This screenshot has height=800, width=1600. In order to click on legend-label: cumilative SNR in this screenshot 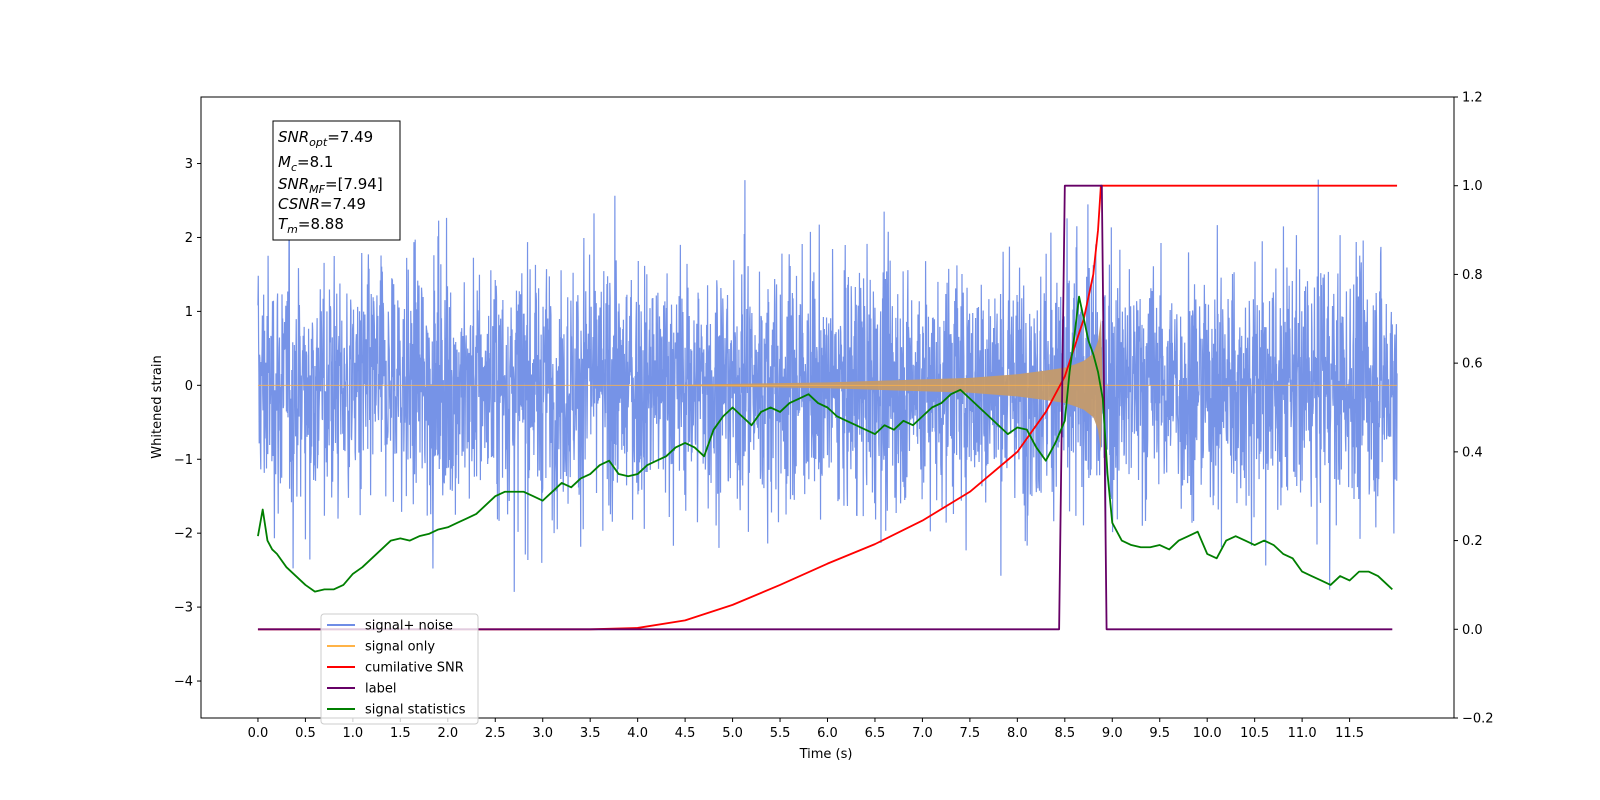, I will do `click(414, 668)`.